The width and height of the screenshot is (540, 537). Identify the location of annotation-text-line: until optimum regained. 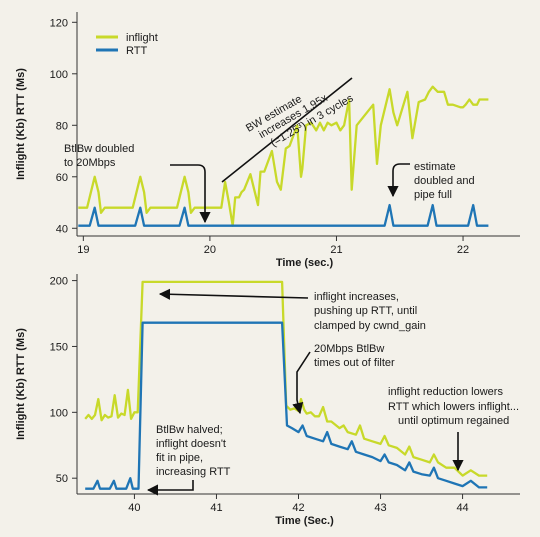
(453, 421).